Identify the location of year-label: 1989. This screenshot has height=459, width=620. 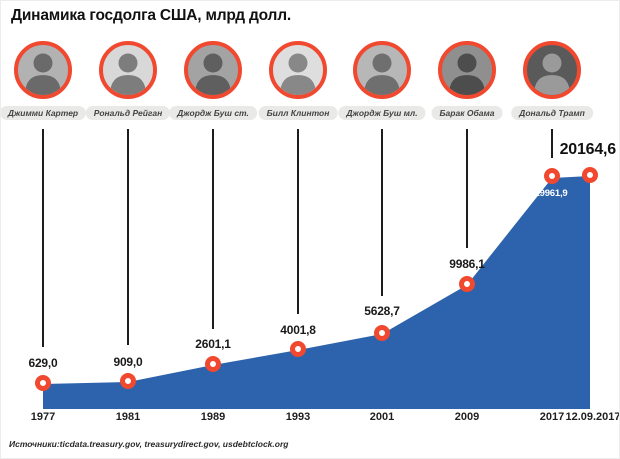
(213, 417).